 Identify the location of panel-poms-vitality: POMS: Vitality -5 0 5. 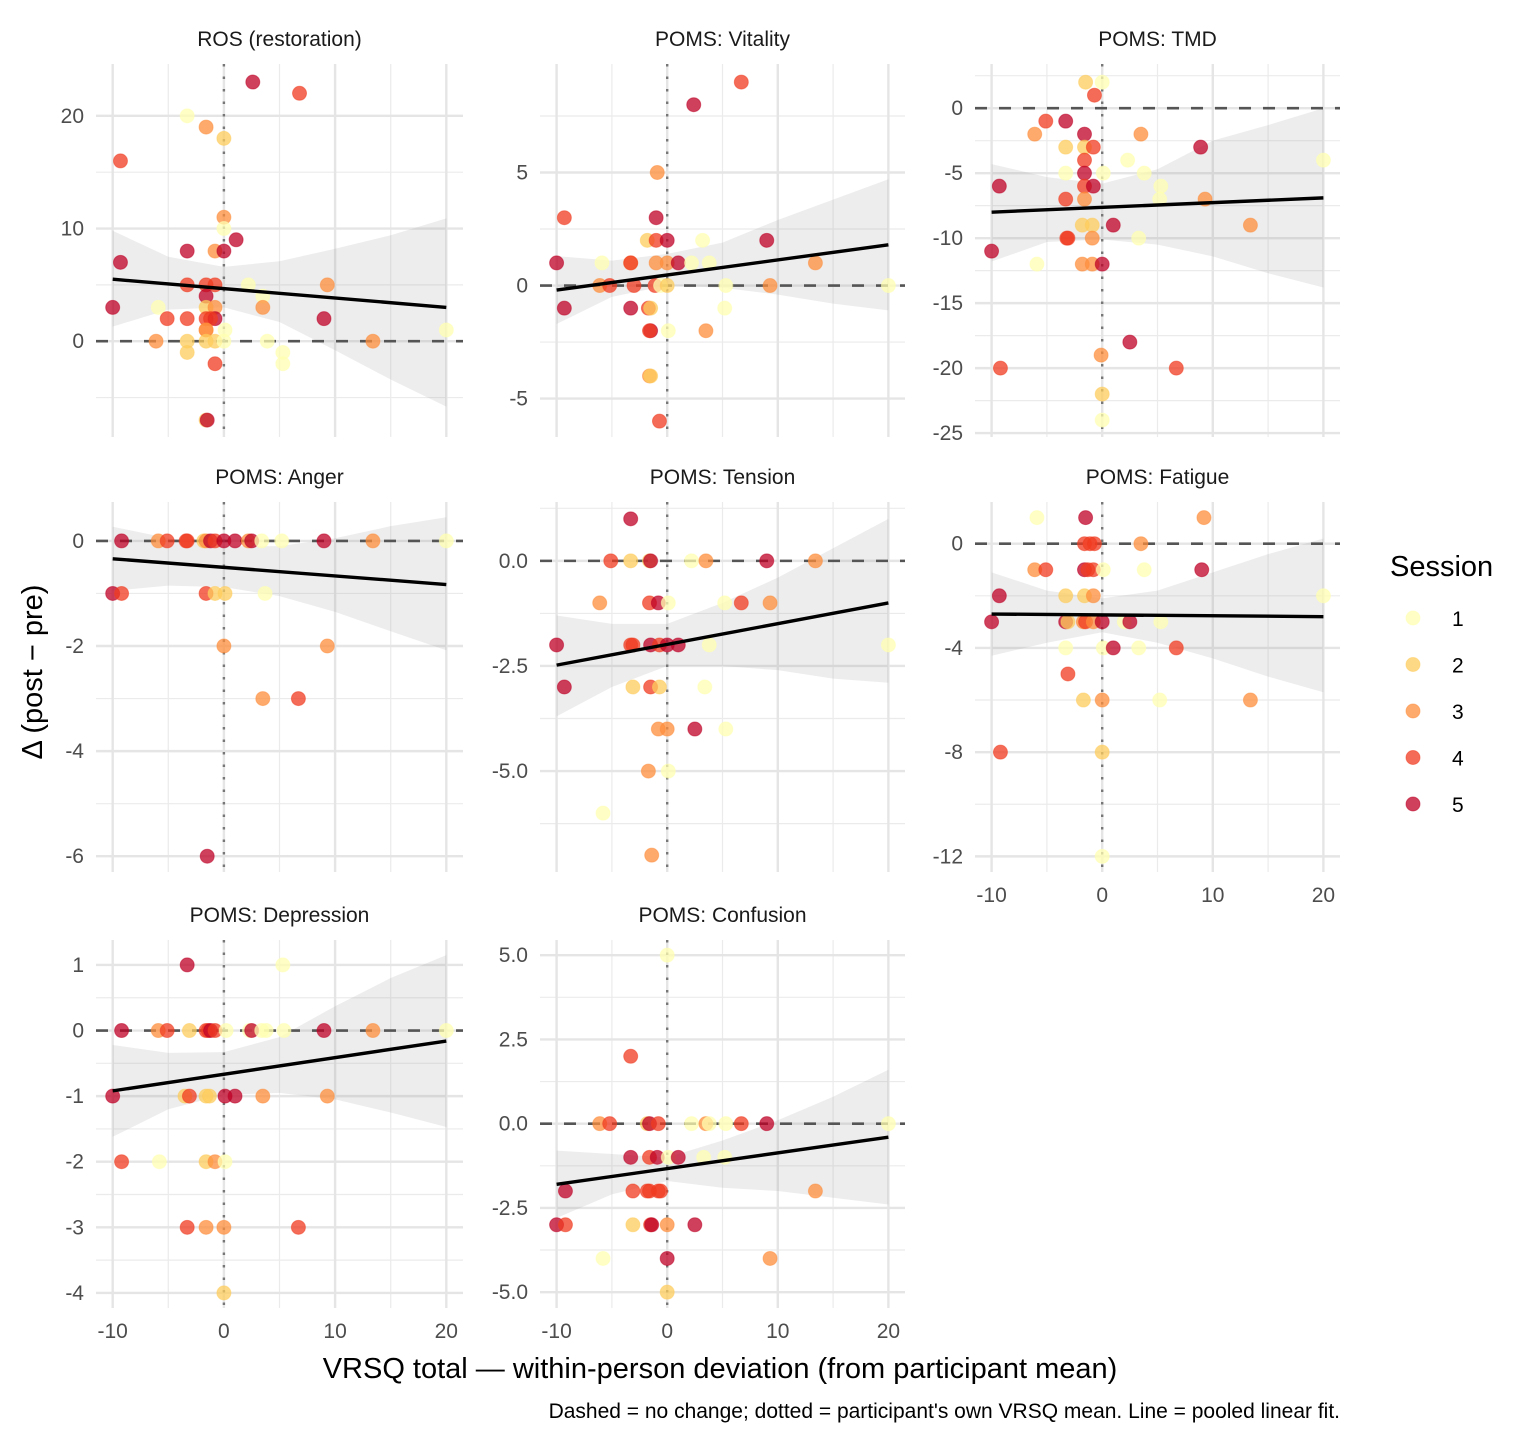
(707, 232).